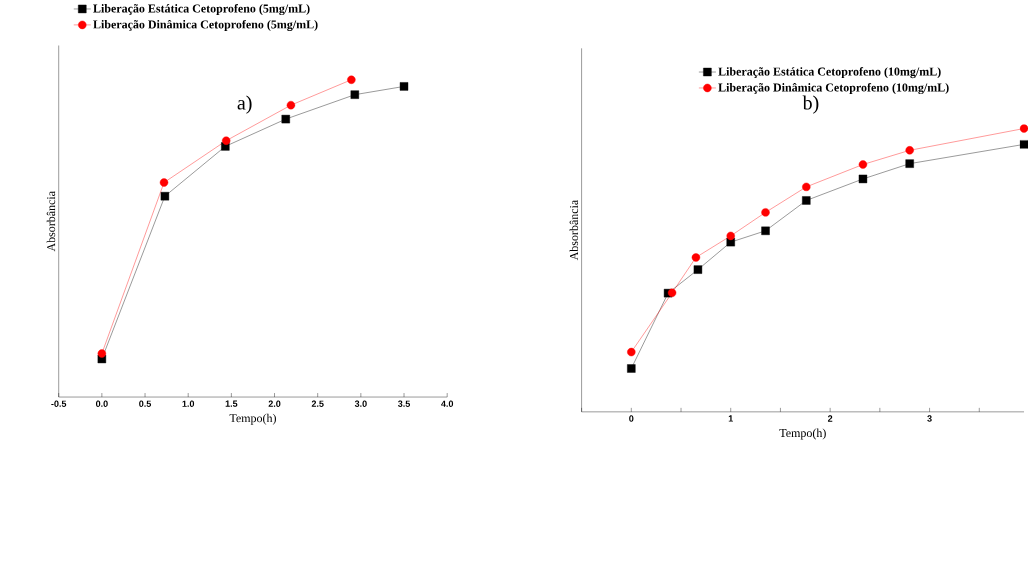  What do you see at coordinates (231, 403) in the screenshot?
I see `x-tick-label: 1.5` at bounding box center [231, 403].